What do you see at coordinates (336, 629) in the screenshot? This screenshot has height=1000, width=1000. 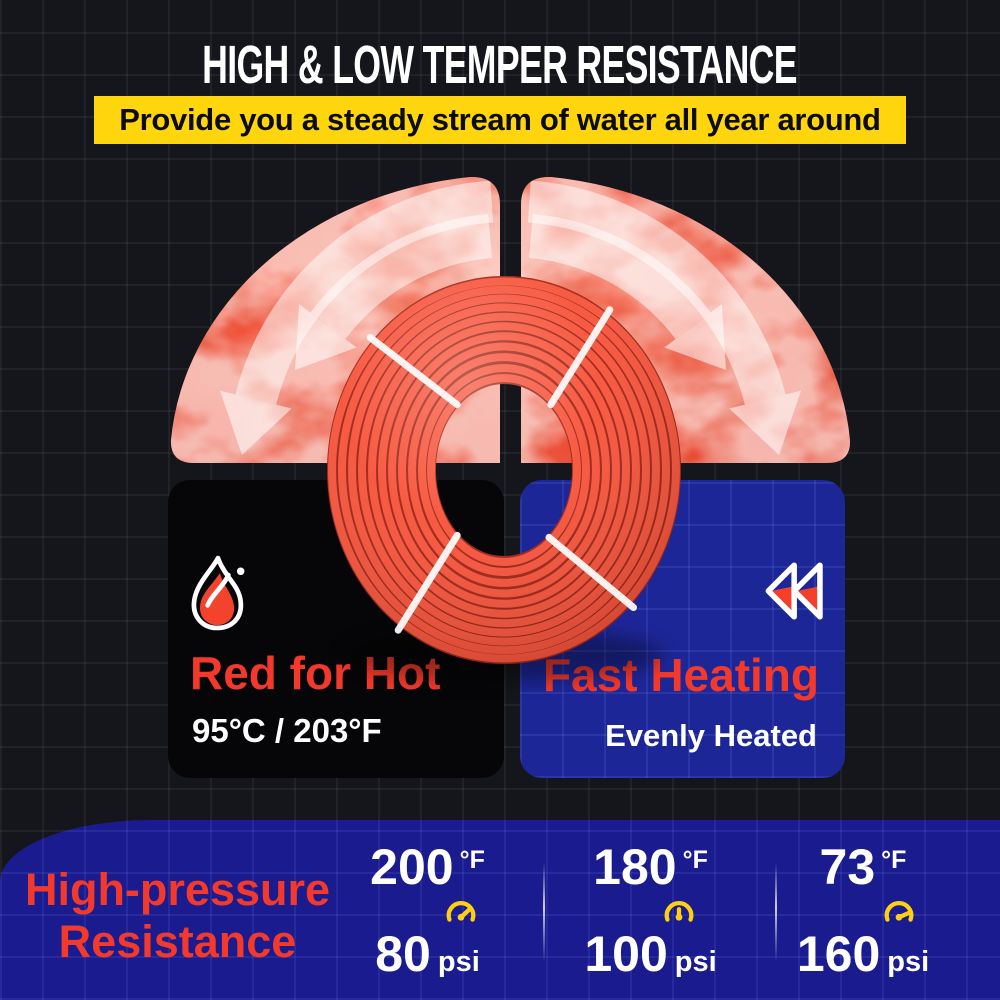 I see `feature-card-red-for-hot: Red for Hot 95°C / 203°F` at bounding box center [336, 629].